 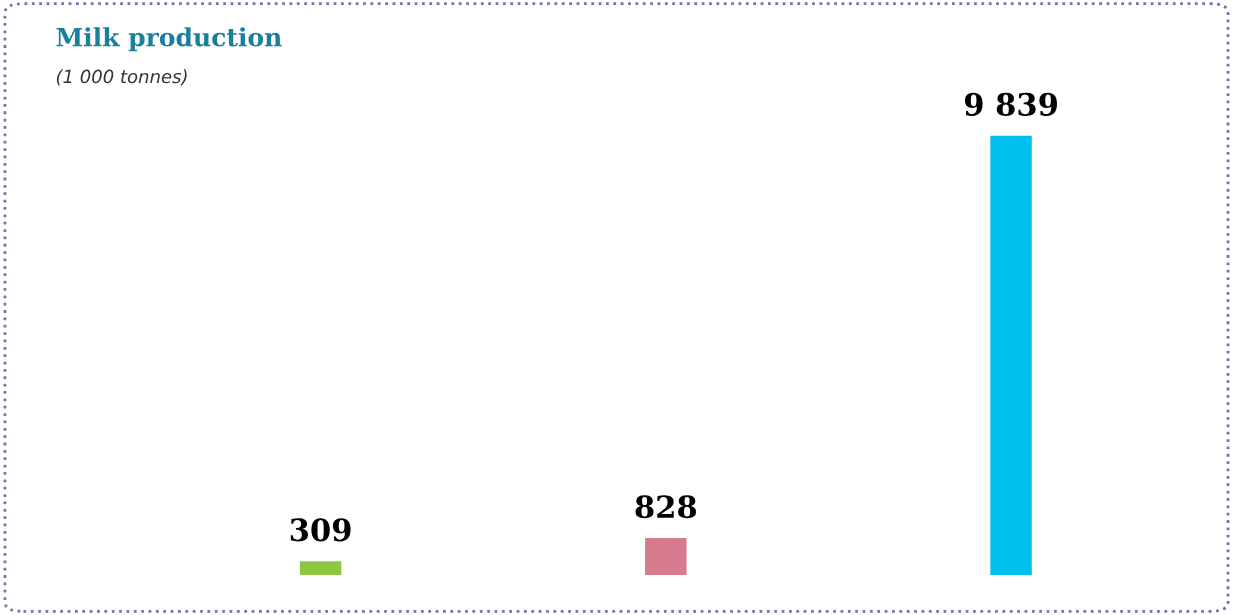 What do you see at coordinates (666, 507) in the screenshot?
I see `data-label: 828` at bounding box center [666, 507].